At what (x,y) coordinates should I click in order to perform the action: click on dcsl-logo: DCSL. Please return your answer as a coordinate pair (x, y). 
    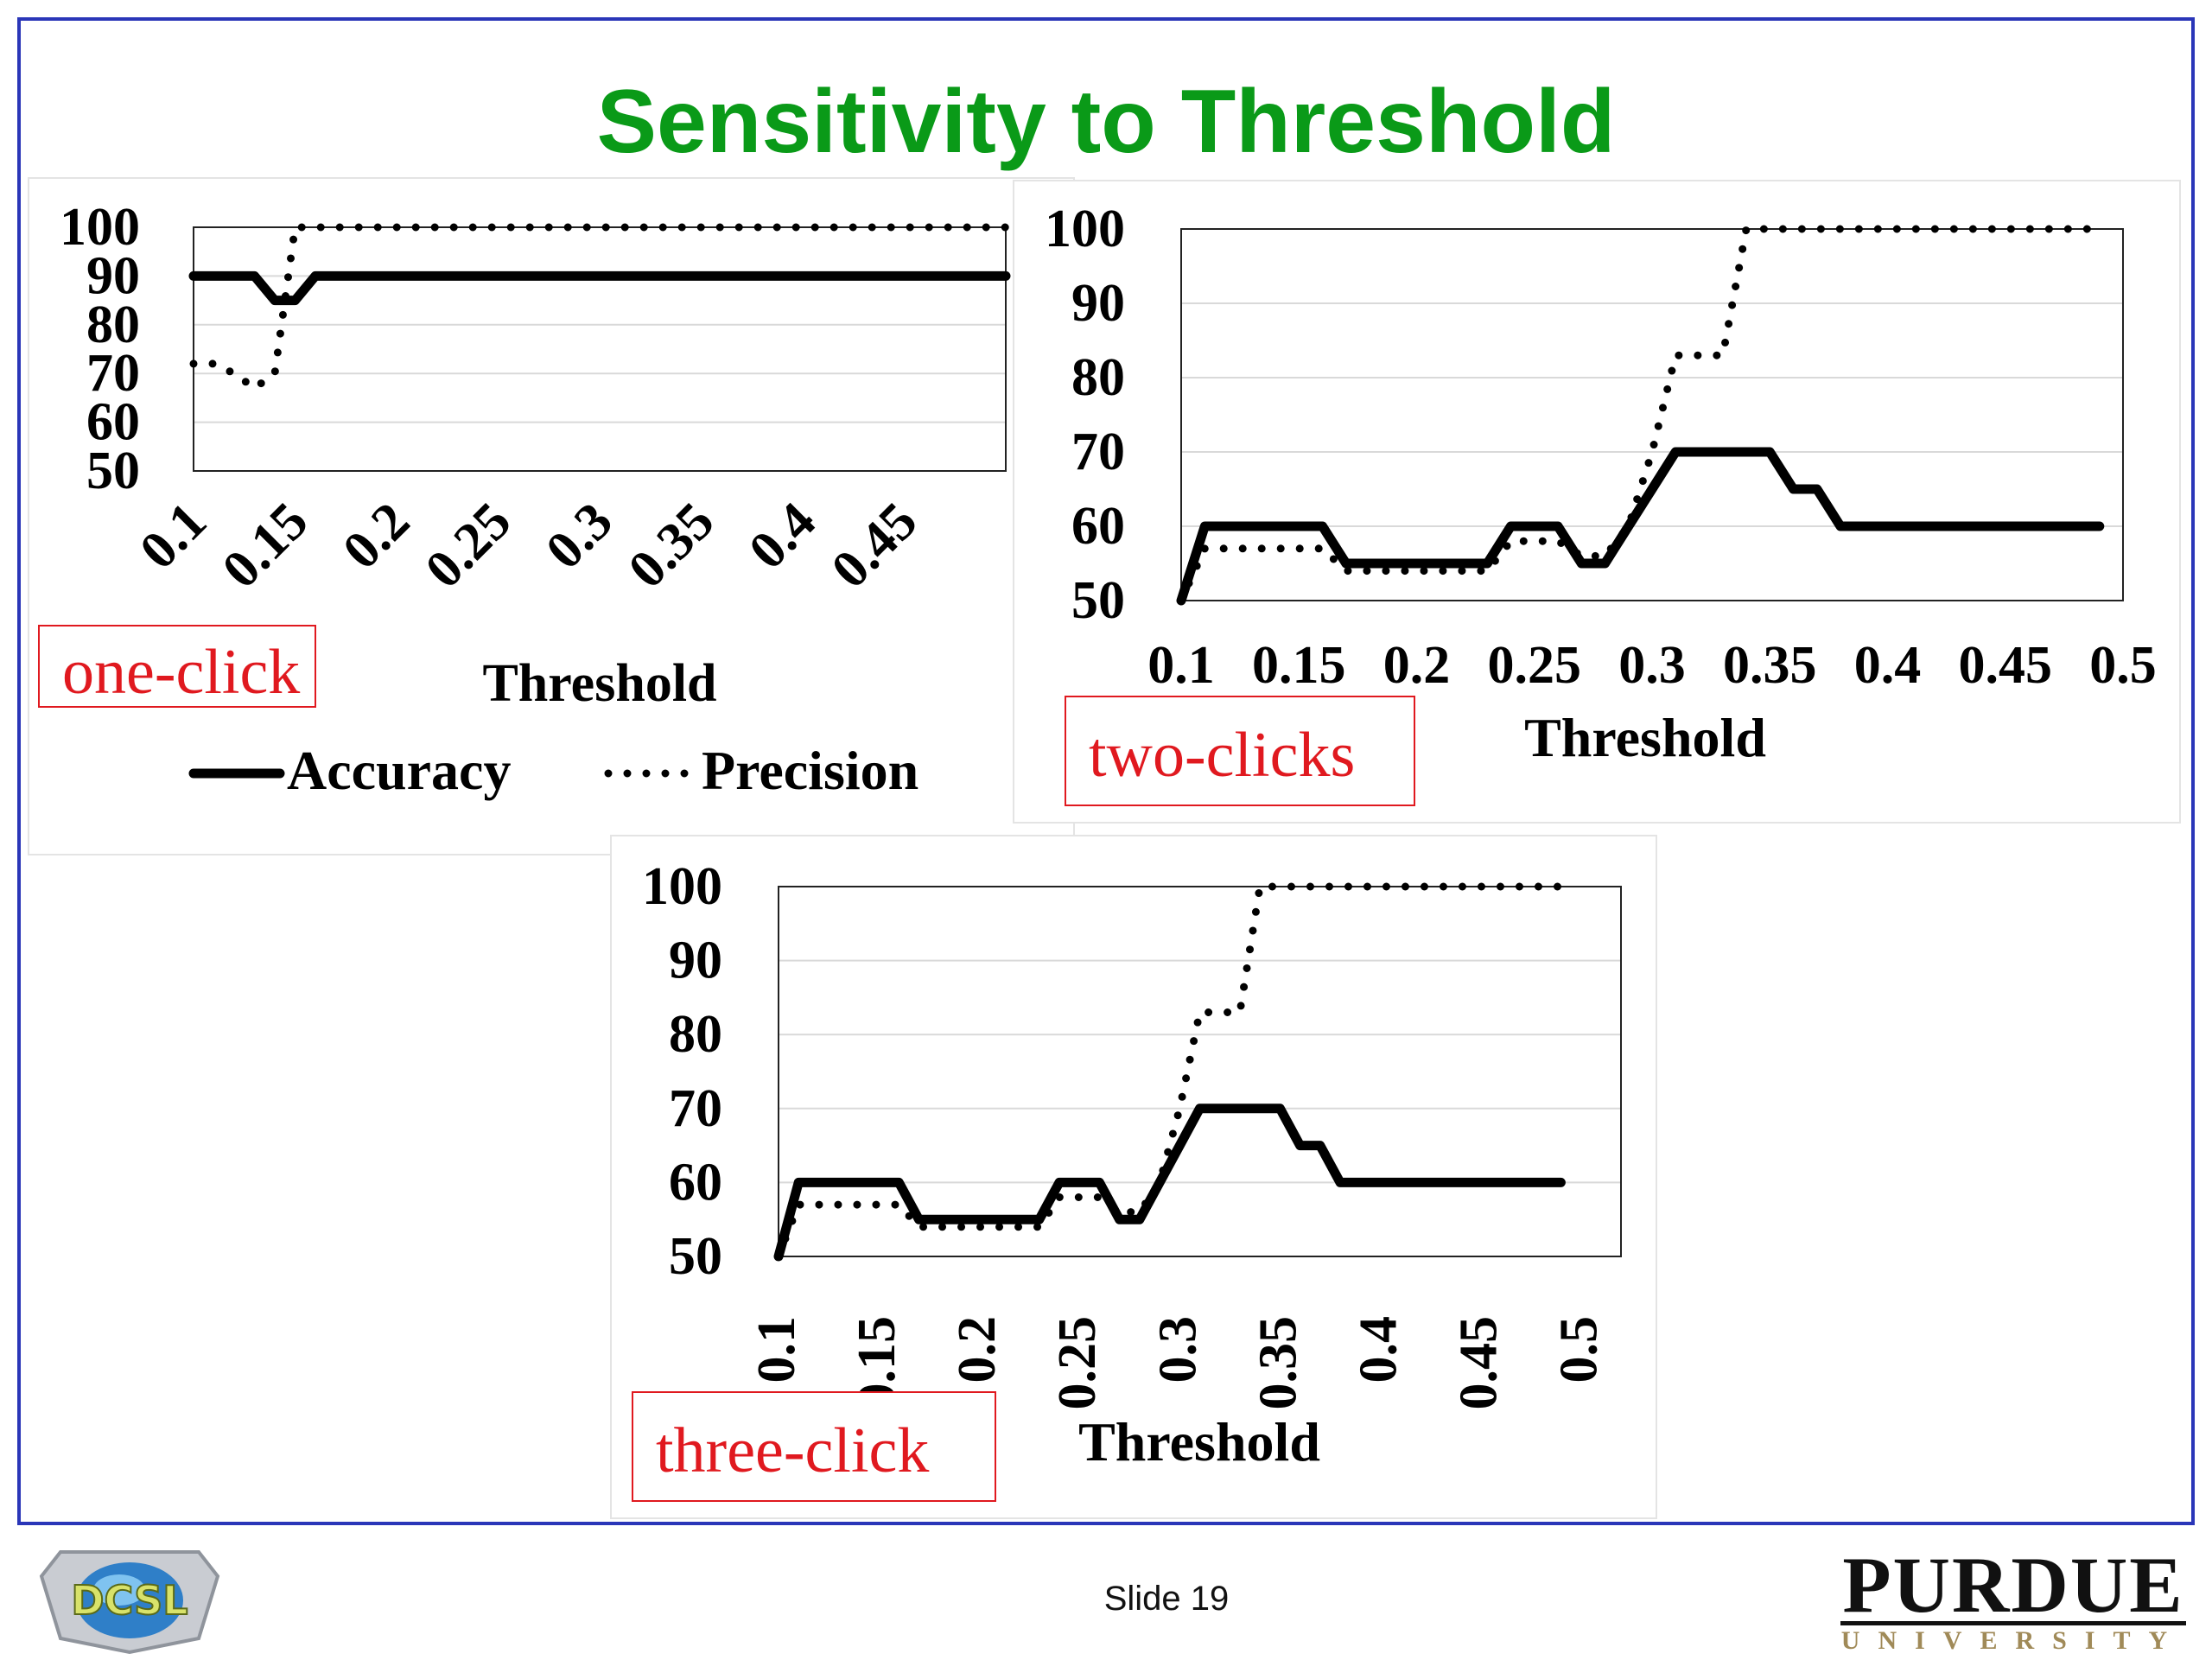
    Looking at the image, I should click on (129, 1597).